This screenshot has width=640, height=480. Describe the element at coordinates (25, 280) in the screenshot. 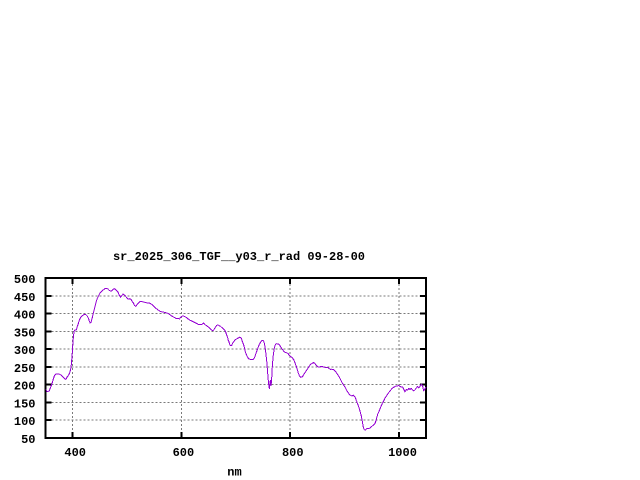

I see `svg-text: 500` at that location.